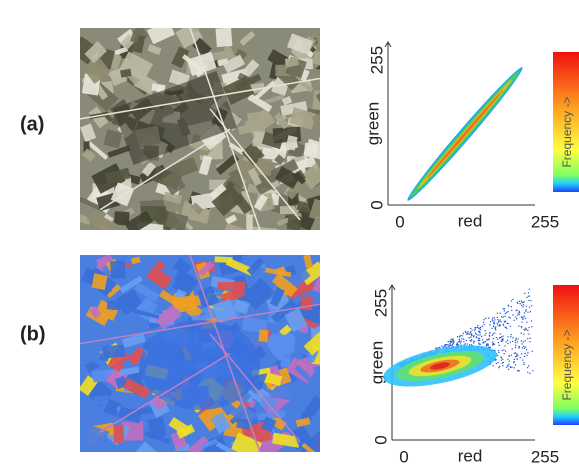 The image size is (579, 464). Describe the element at coordinates (440, 366) in the screenshot. I see `density-core` at that location.